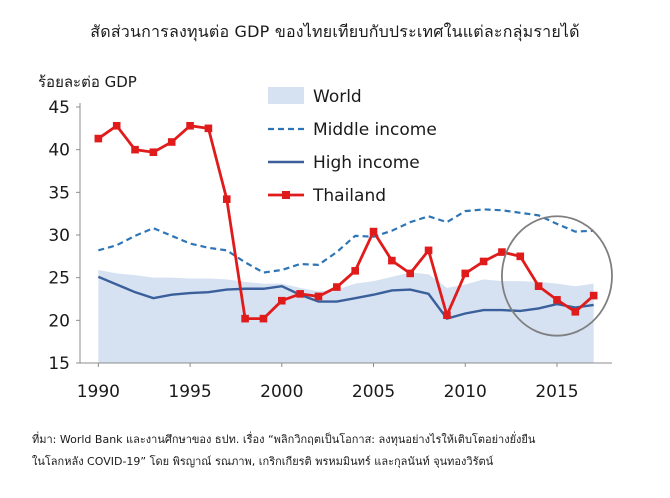  Describe the element at coordinates (373, 392) in the screenshot. I see `x-tick-label: 2005` at that location.